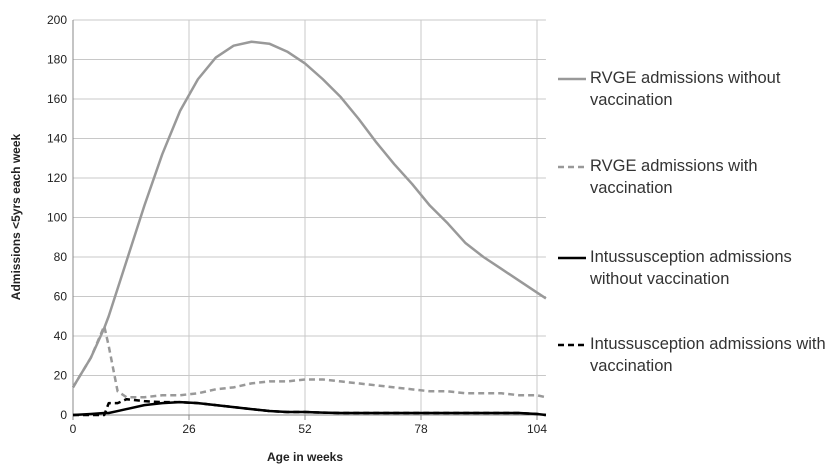  Describe the element at coordinates (16, 216) in the screenshot. I see `y-axis-title: Admissions <5yrs each week` at that location.